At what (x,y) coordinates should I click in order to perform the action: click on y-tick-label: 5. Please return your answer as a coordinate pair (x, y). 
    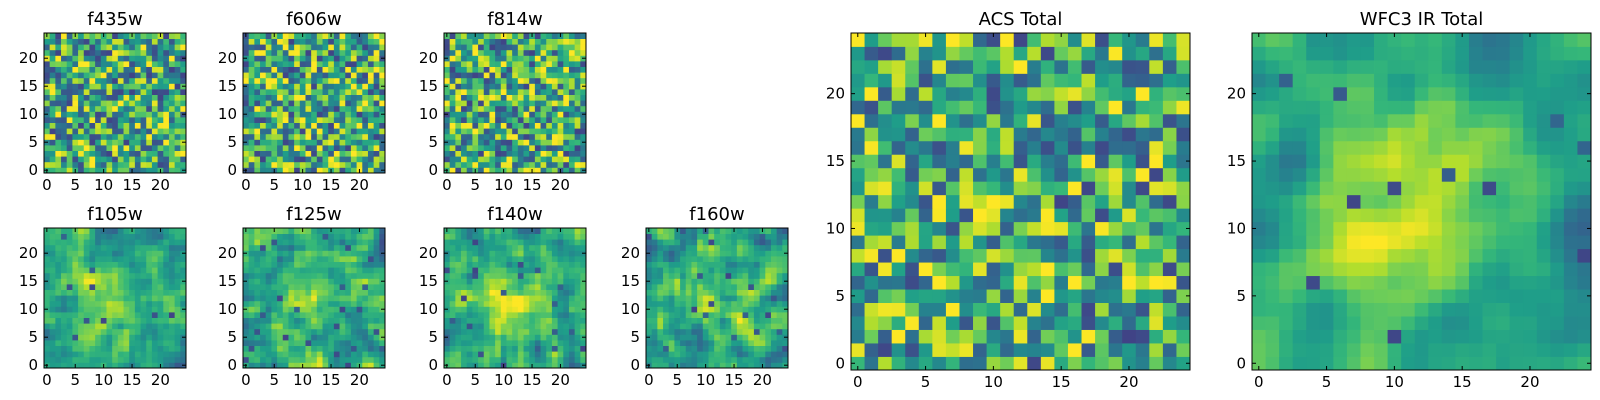
    Looking at the image, I should click on (232, 337).